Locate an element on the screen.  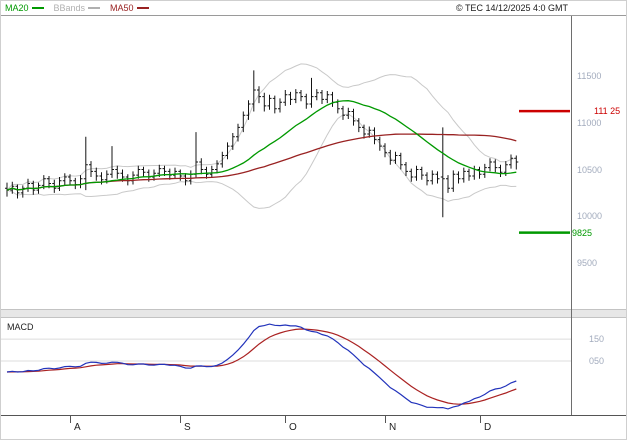
macd-panel-title: MACD is located at coordinates (20, 327).